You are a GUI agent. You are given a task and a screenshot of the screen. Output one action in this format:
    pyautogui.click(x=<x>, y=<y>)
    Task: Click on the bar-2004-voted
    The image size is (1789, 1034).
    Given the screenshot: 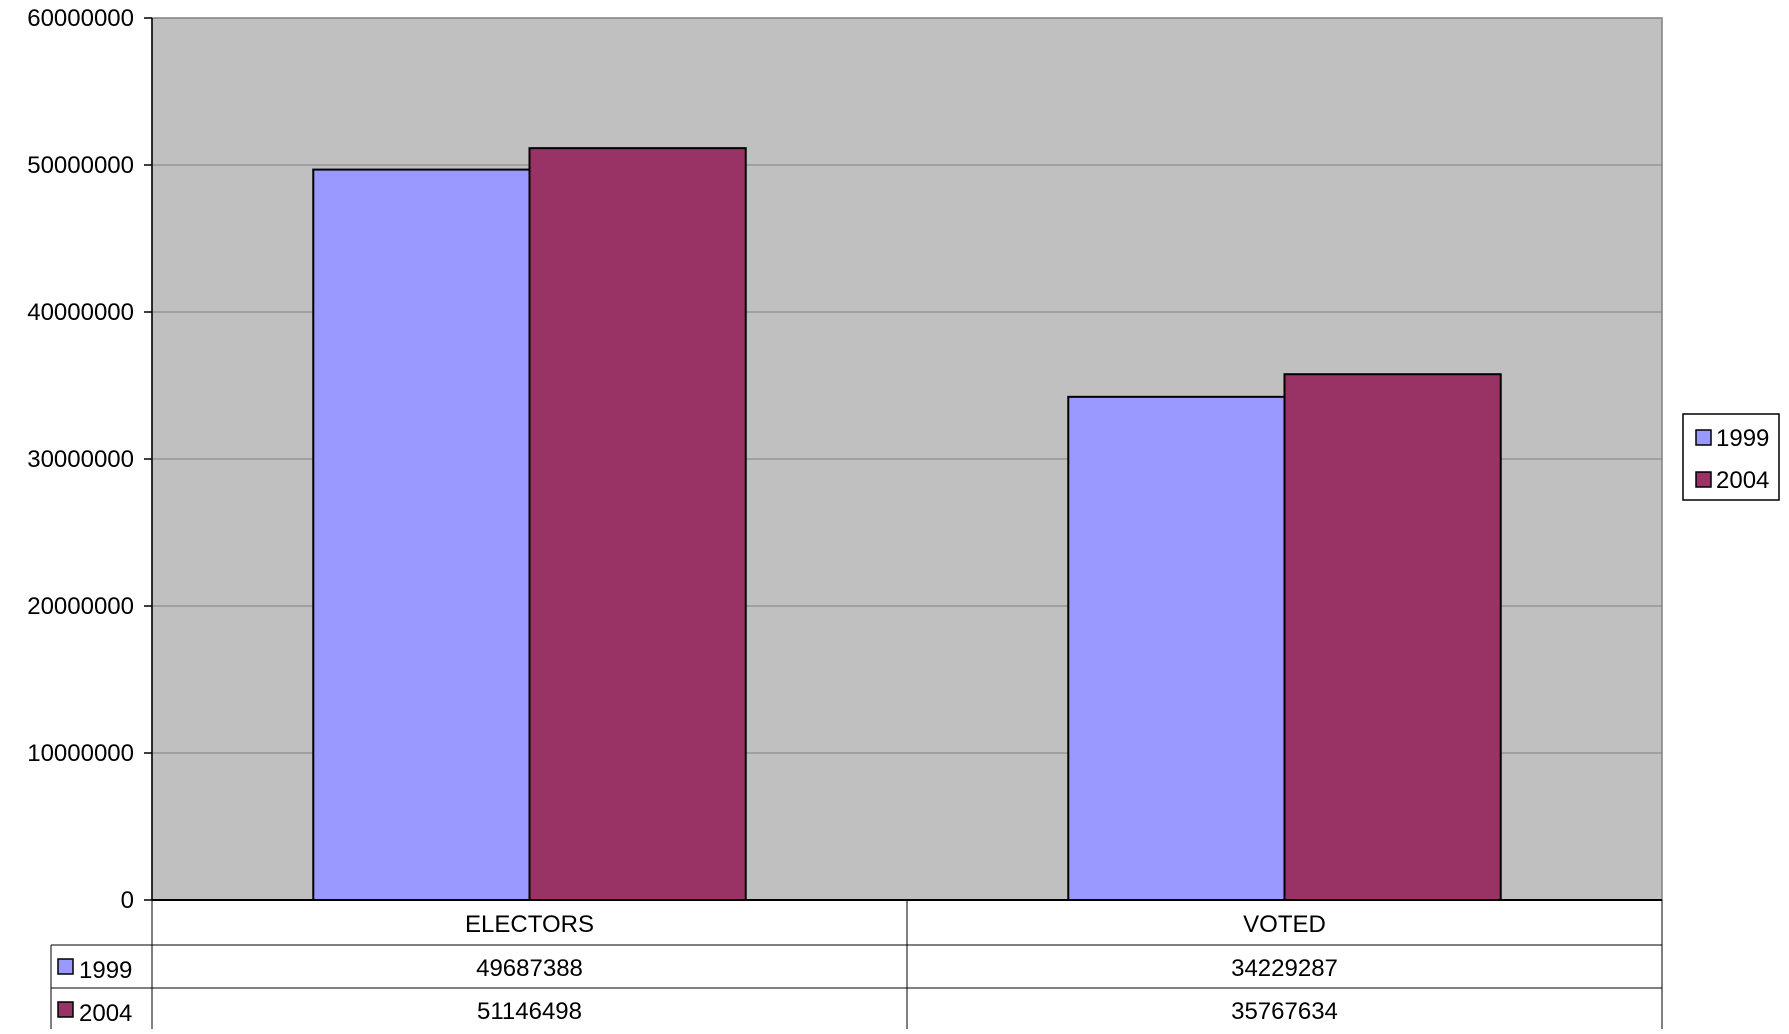 What is the action you would take?
    pyautogui.click(x=1392, y=637)
    